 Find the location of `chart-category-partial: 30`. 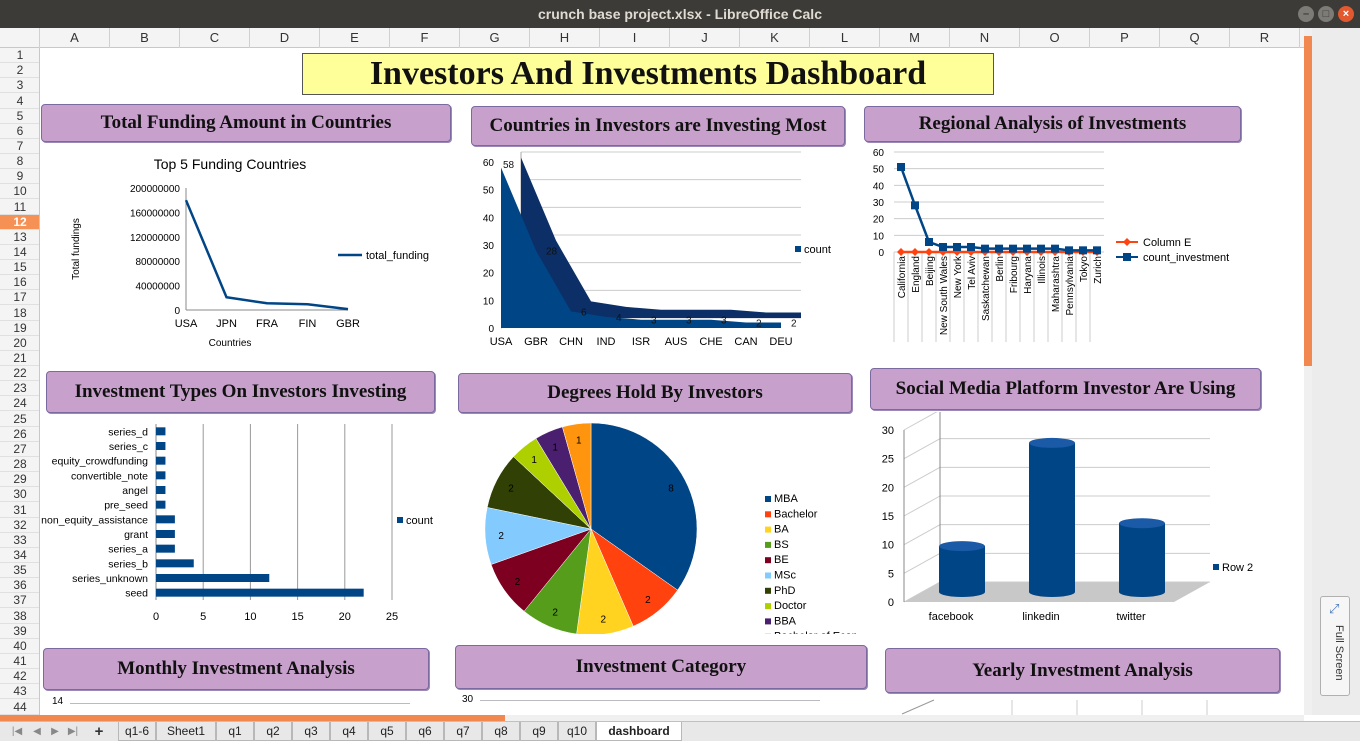

chart-category-partial: 30 is located at coordinates (663, 703).